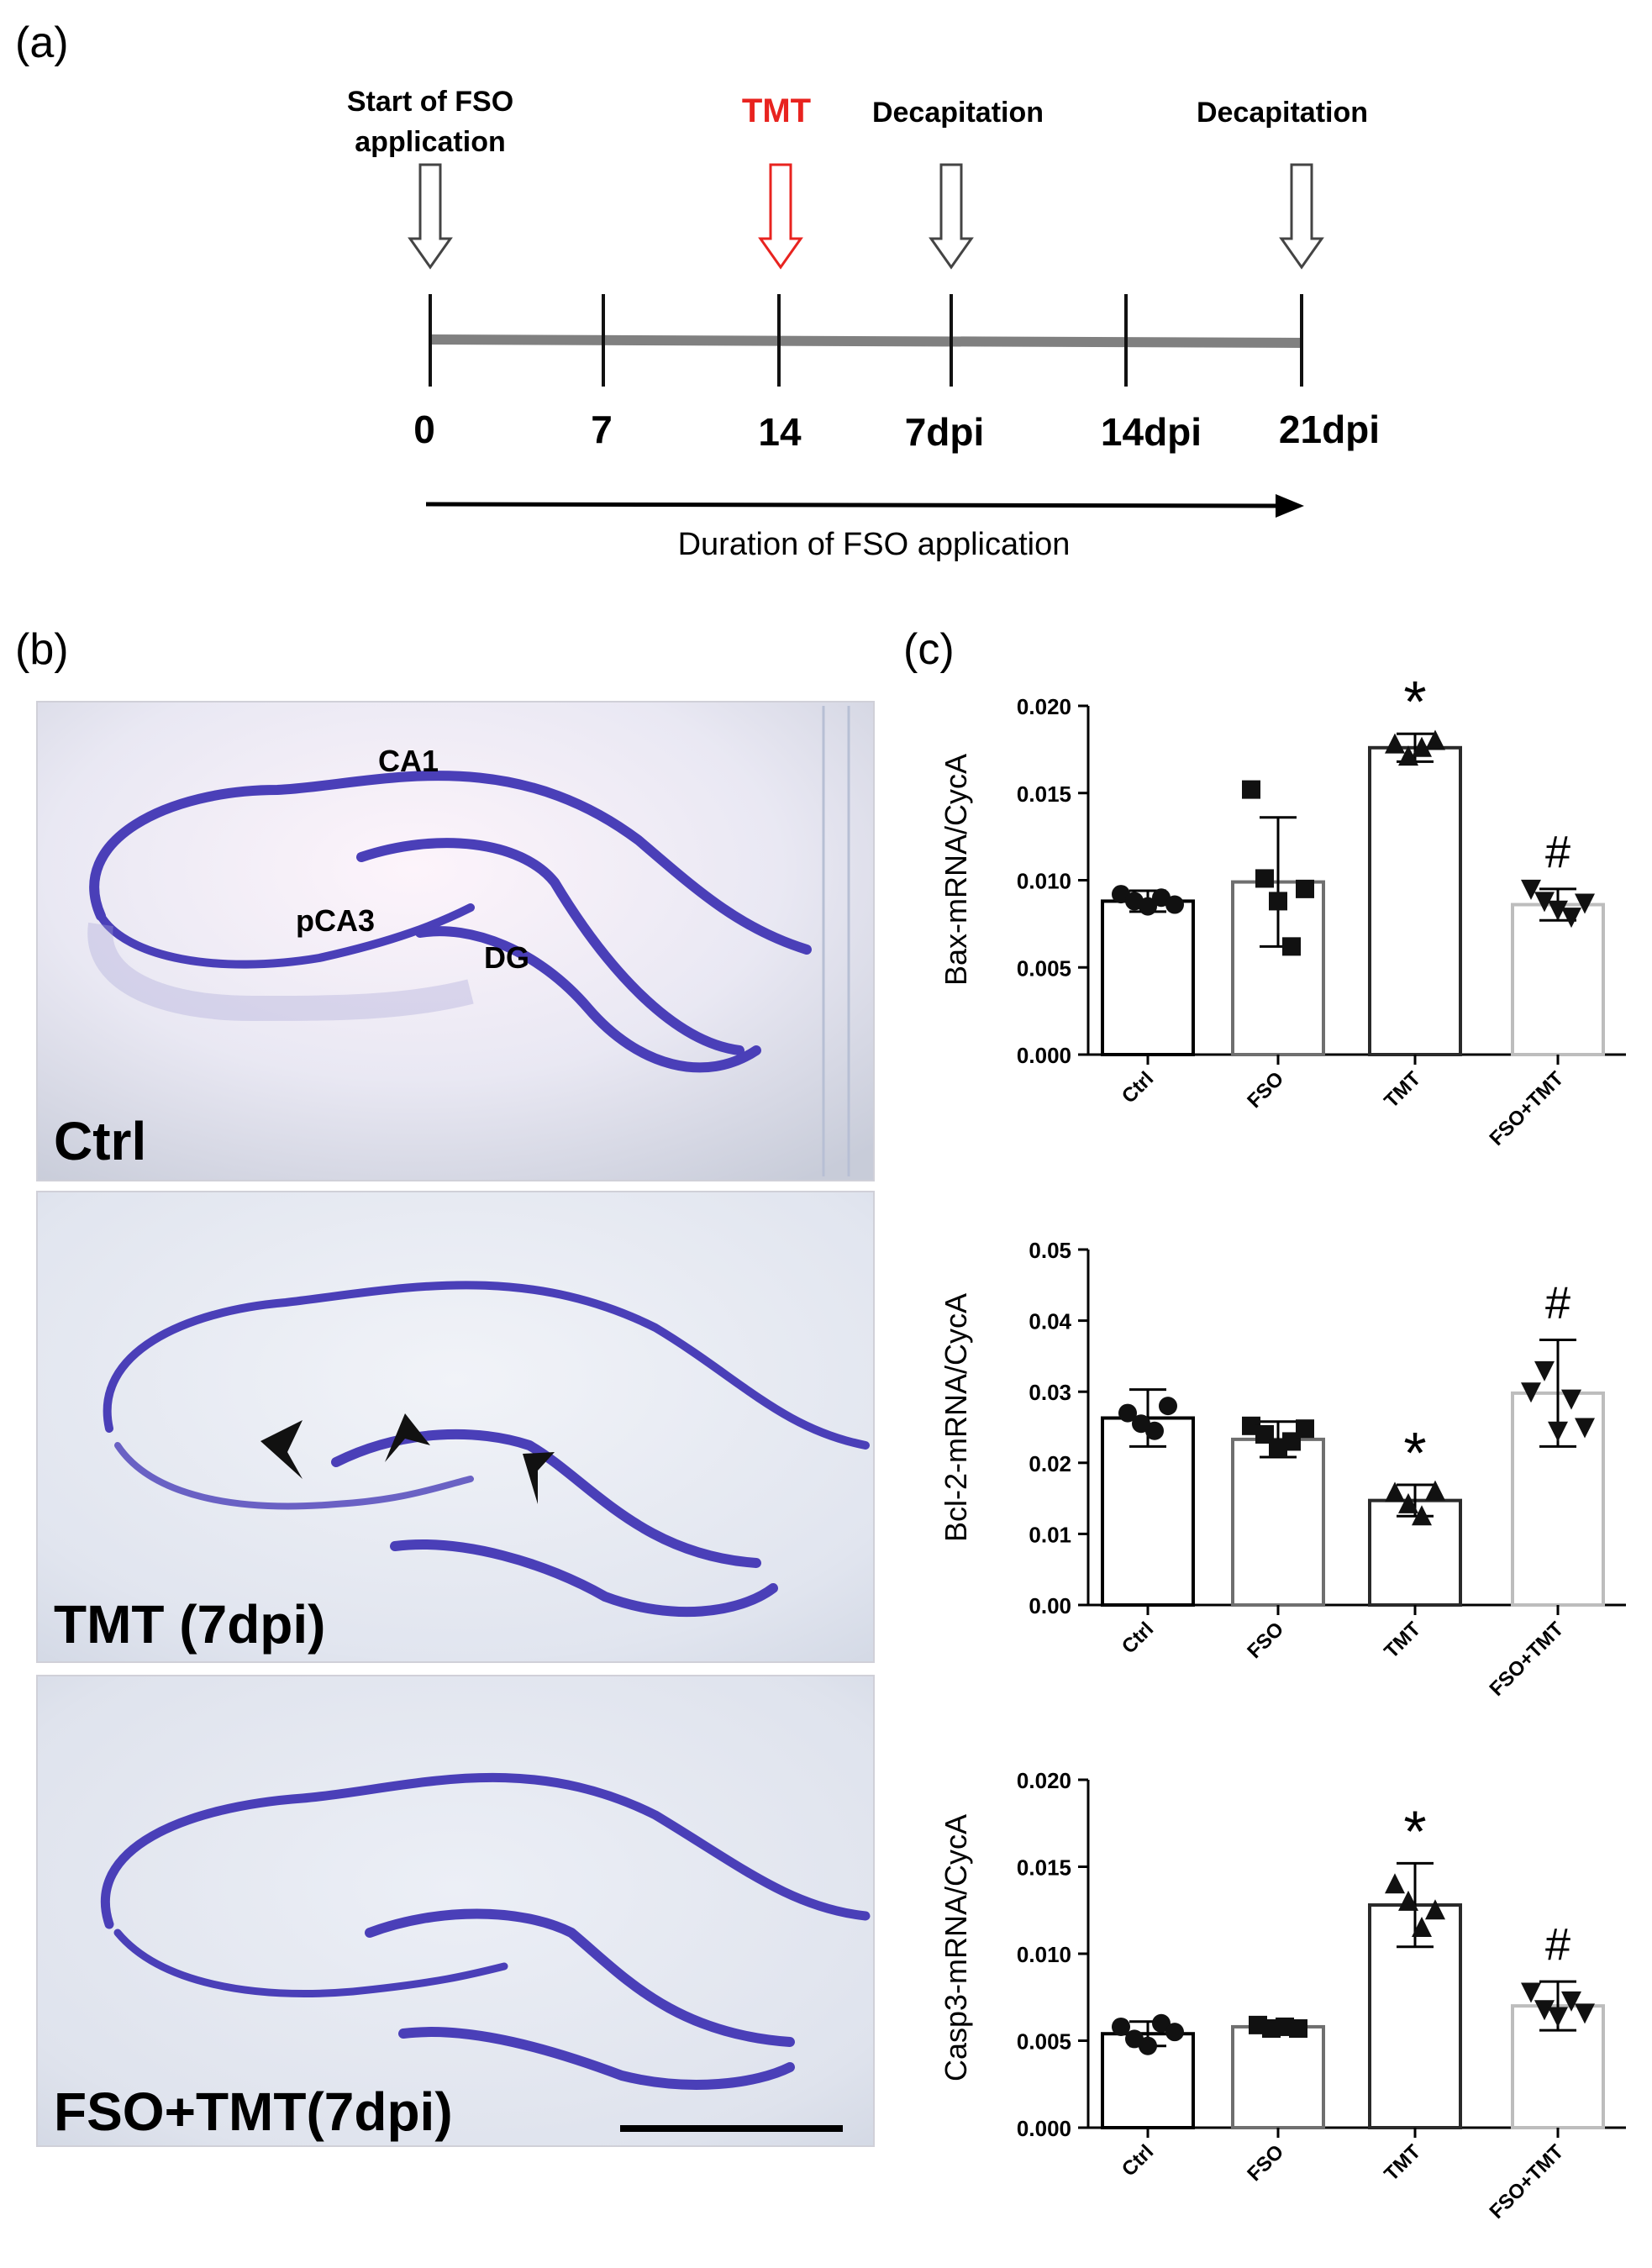 This screenshot has height=2268, width=1652. What do you see at coordinates (929, 649) in the screenshot?
I see `panel-c-label: (c)` at bounding box center [929, 649].